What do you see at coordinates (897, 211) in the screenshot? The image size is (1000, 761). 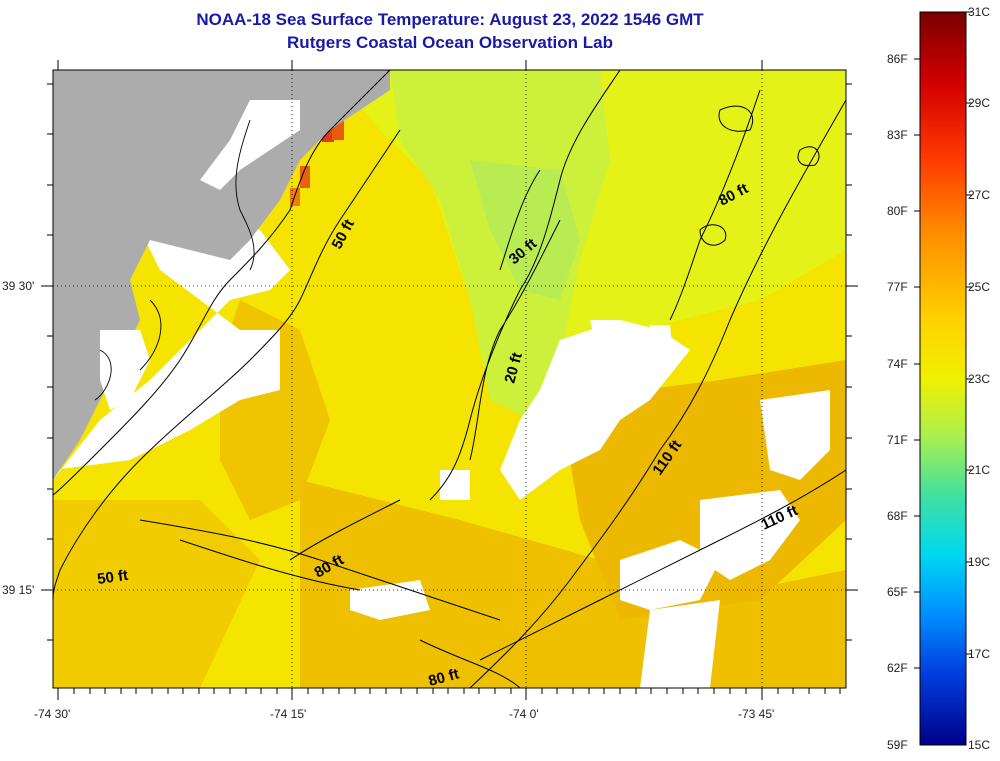 I see `colorbar-f-label: 80F` at bounding box center [897, 211].